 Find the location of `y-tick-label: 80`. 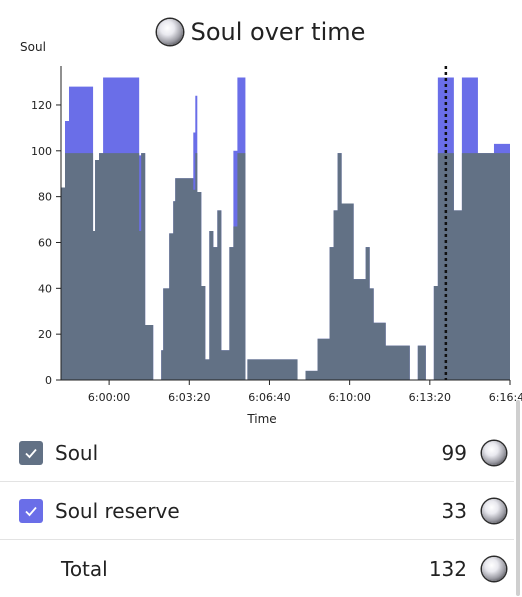

y-tick-label: 80 is located at coordinates (45, 197).